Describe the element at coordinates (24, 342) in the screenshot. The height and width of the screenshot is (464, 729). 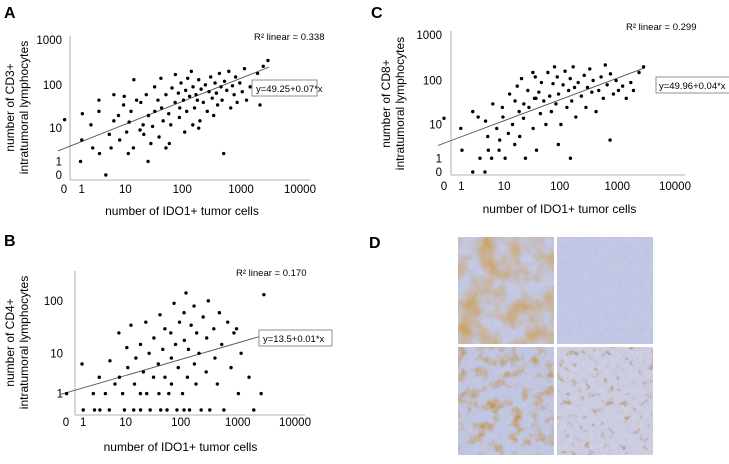
I see `y-axis-title-line2-b: intratumoral lymphocytes` at that location.